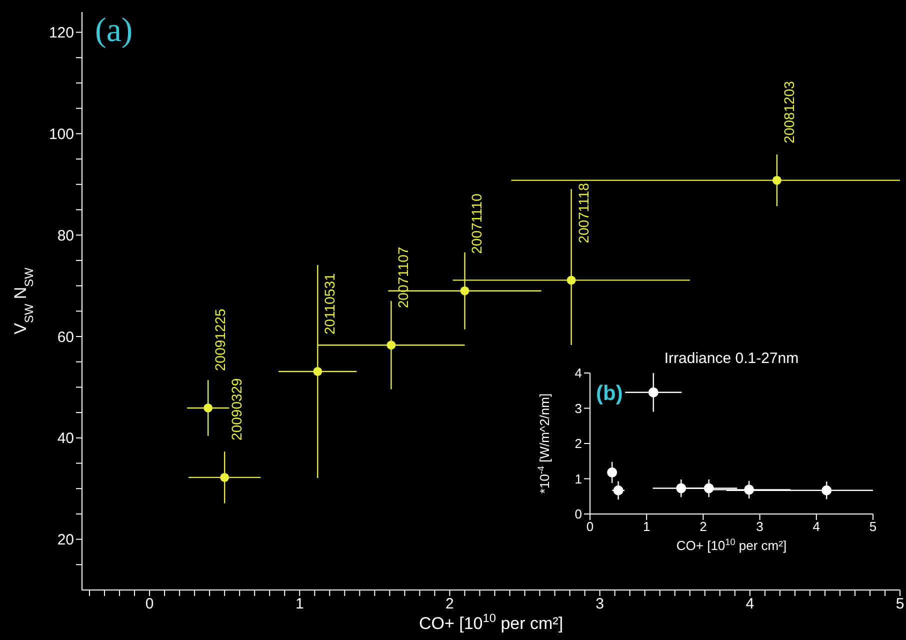 This screenshot has width=906, height=640. Describe the element at coordinates (609, 393) in the screenshot. I see `annotation: (b)` at that location.